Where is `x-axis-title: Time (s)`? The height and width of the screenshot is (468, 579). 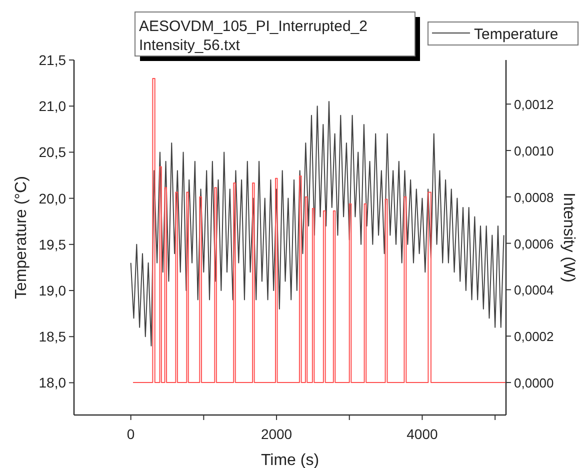
x-axis-title: Time (s) is located at coordinates (290, 460).